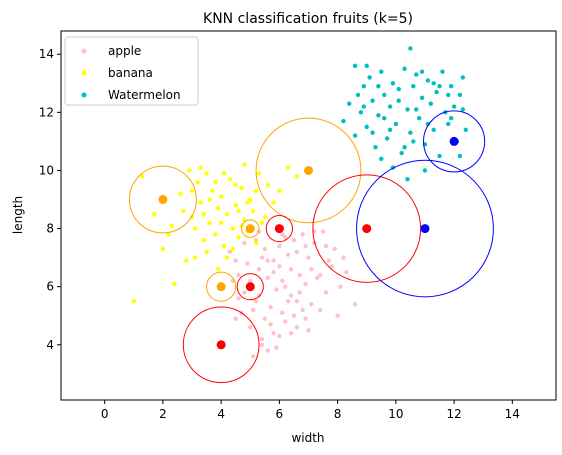 This screenshot has width=562, height=455. I want to click on legend-label: Watermelon, so click(144, 95).